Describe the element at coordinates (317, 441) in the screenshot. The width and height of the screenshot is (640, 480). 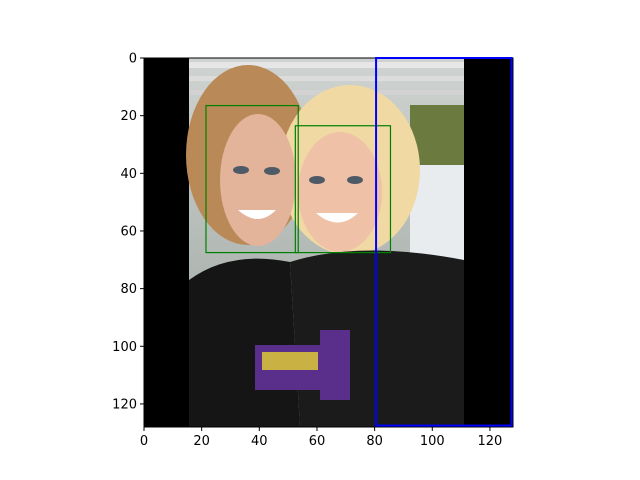
I see `x-tick-label: 60` at that location.